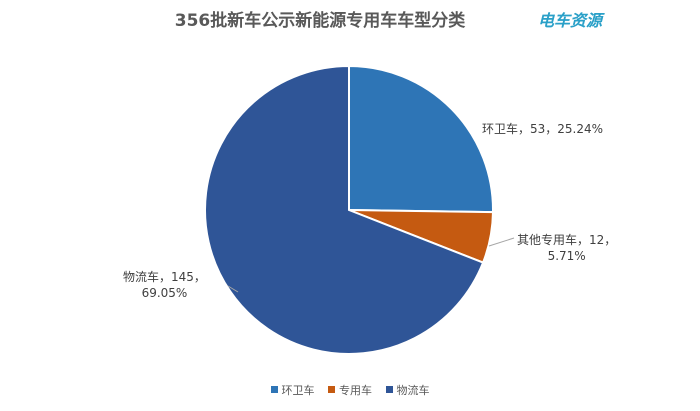  I want to click on data-label-sanitation: 环卫车，53，25.24%, so click(543, 129).